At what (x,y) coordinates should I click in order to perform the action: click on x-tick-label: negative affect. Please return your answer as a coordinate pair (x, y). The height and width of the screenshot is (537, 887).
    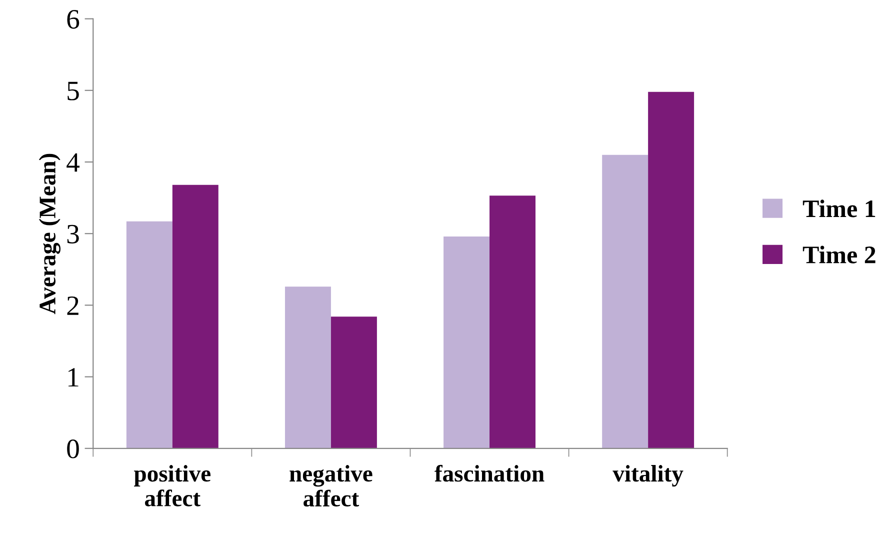
    Looking at the image, I should click on (331, 486).